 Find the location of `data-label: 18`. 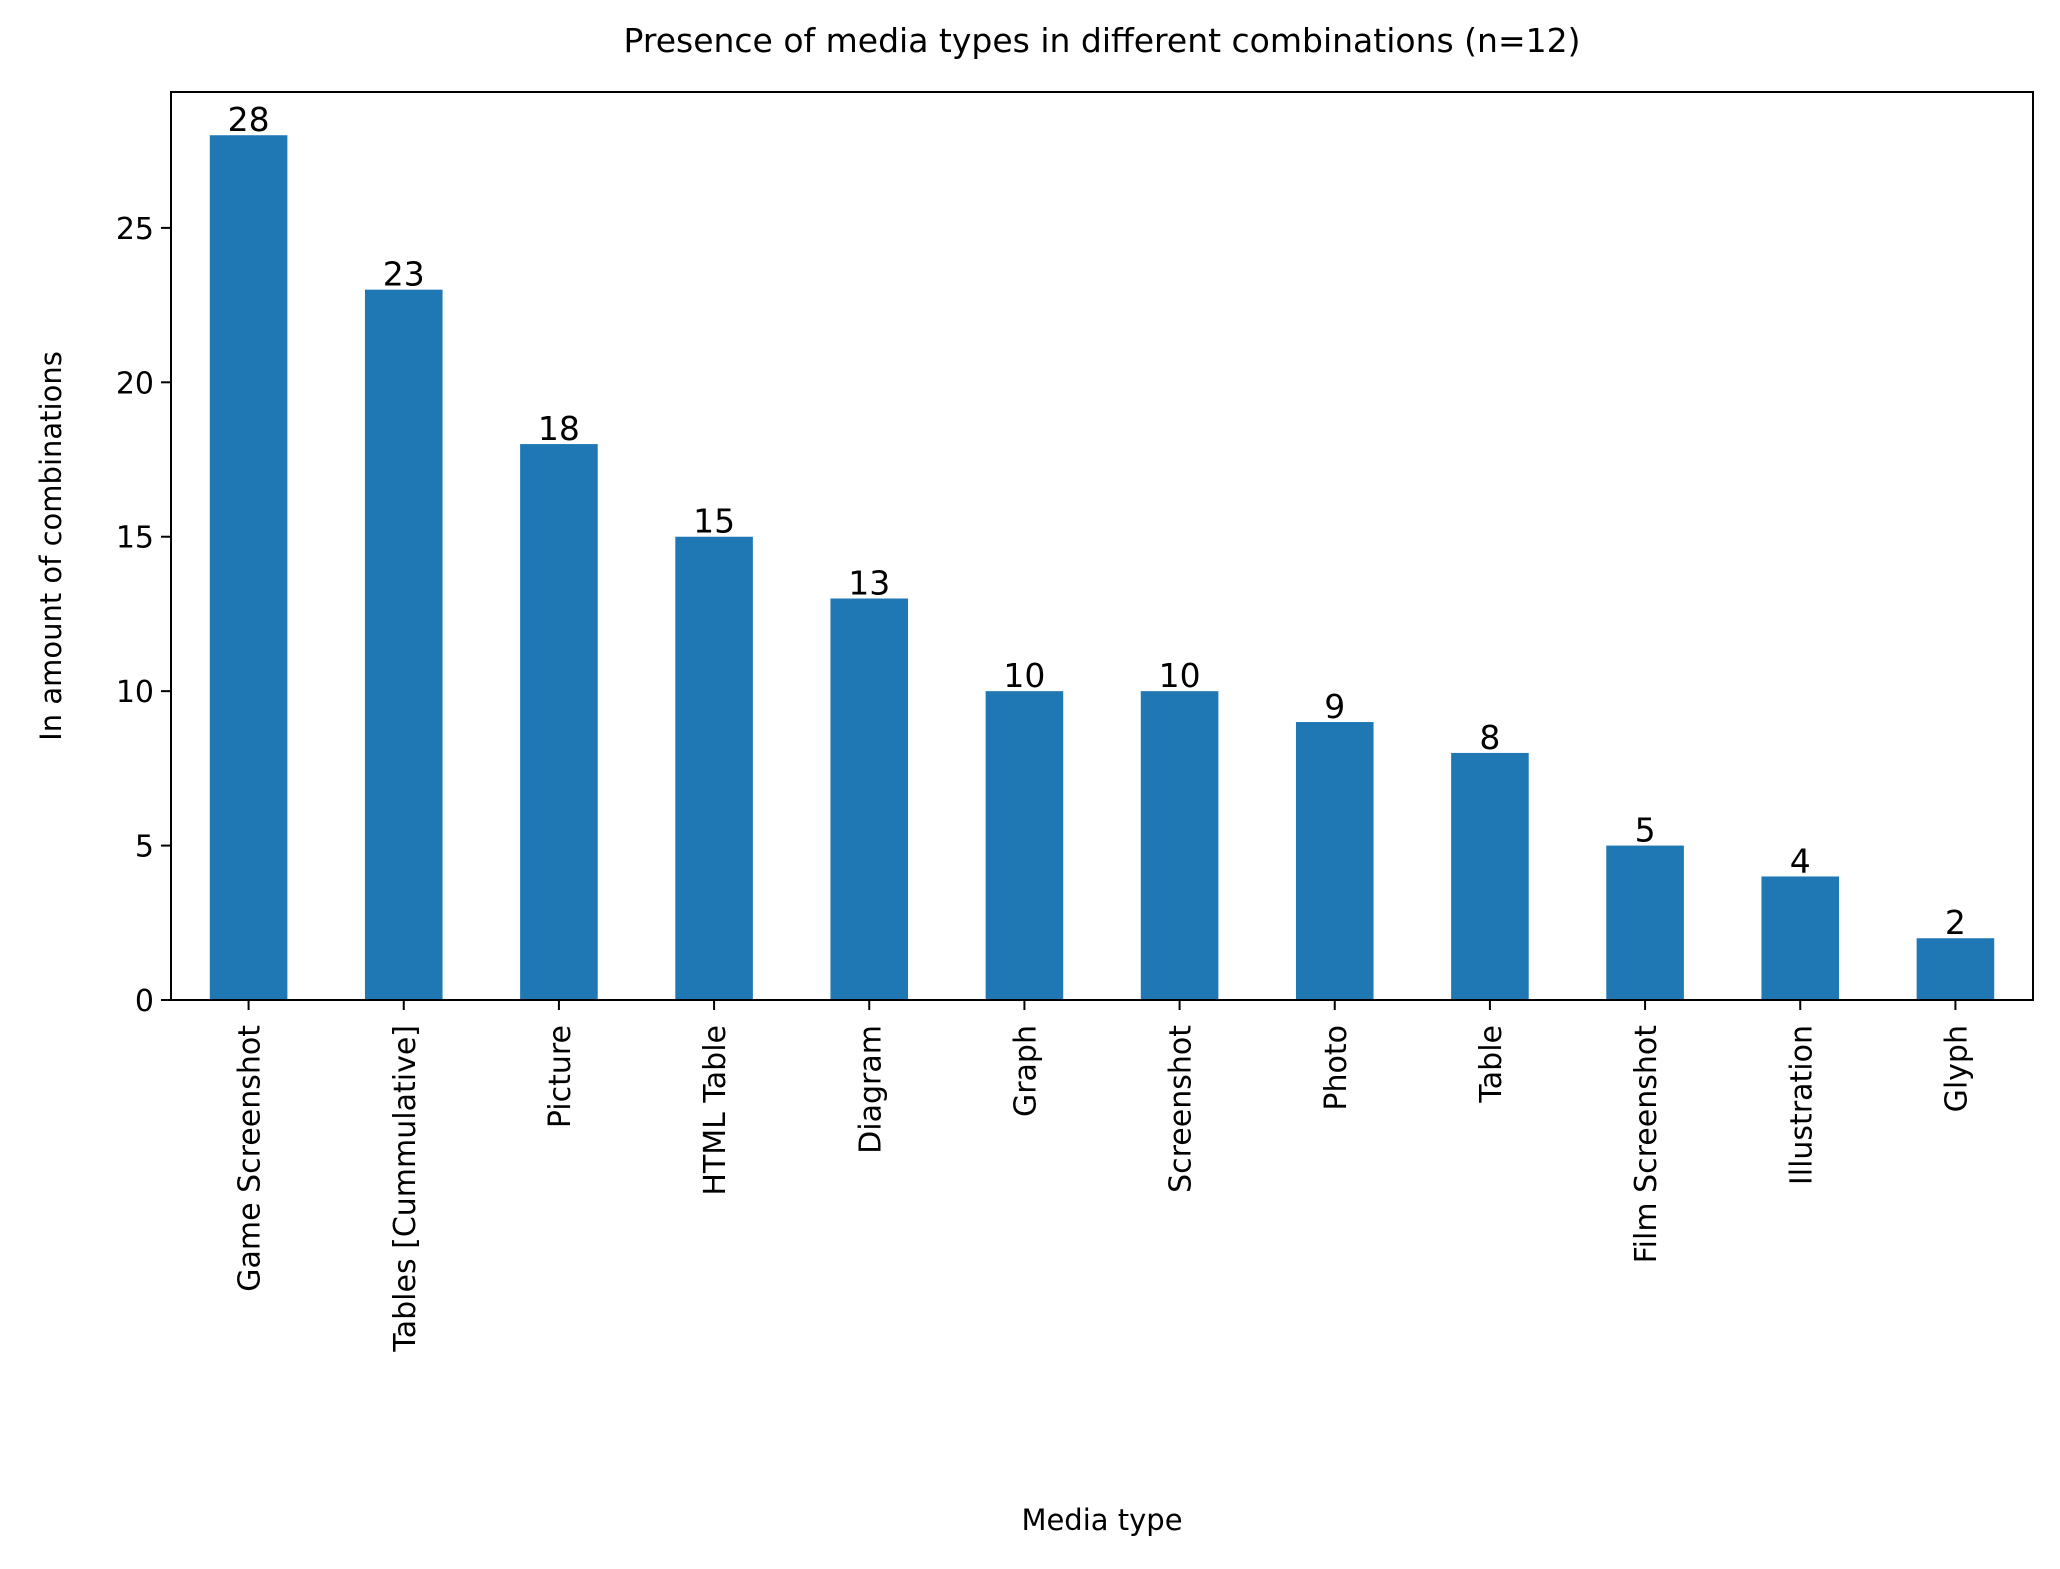

data-label: 18 is located at coordinates (559, 428).